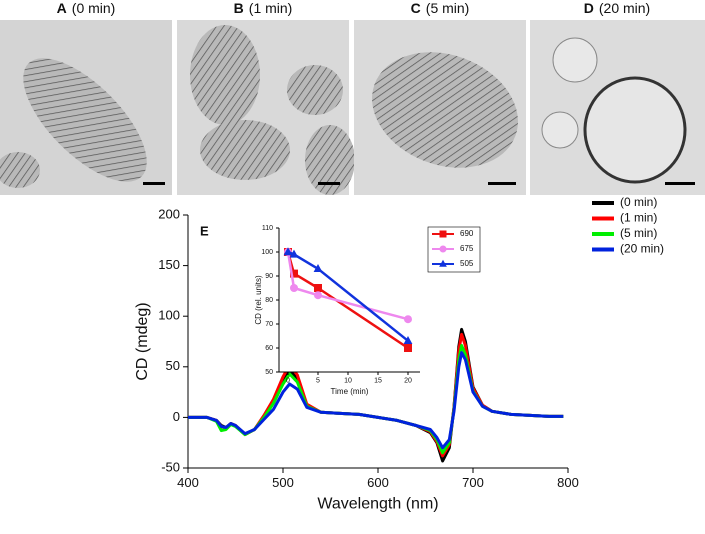 This screenshot has height=534, width=705. I want to click on y-tick-label: 0, so click(176, 416).